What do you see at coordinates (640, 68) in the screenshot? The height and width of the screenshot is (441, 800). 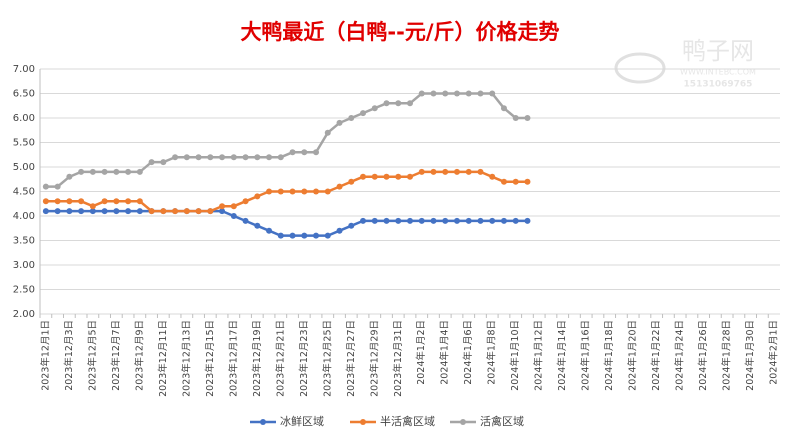 I see `watermark-logo` at bounding box center [640, 68].